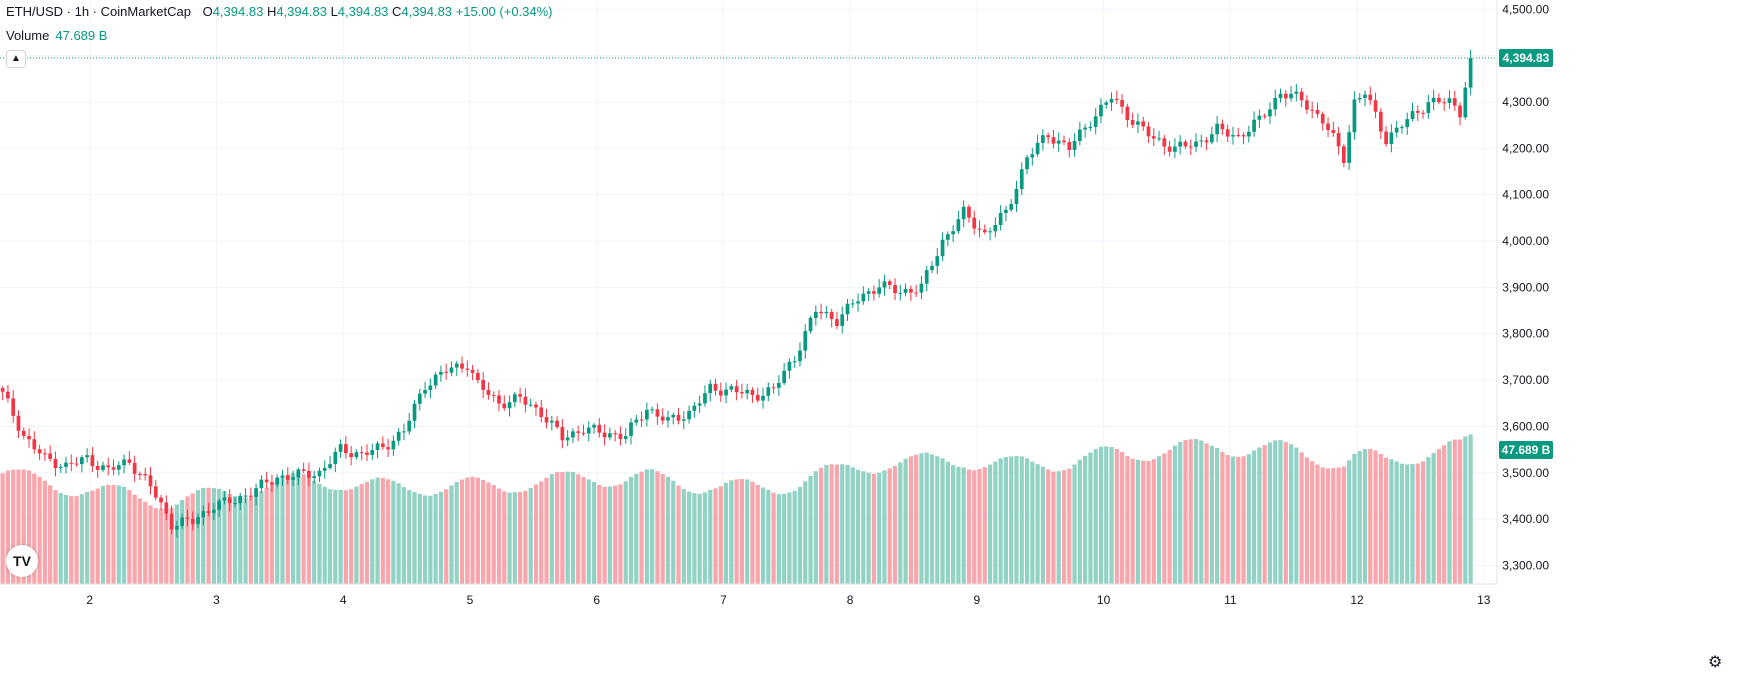  What do you see at coordinates (98, 11) in the screenshot?
I see `symbol-title: ETH/USD · 1h · CoinMarketCap` at bounding box center [98, 11].